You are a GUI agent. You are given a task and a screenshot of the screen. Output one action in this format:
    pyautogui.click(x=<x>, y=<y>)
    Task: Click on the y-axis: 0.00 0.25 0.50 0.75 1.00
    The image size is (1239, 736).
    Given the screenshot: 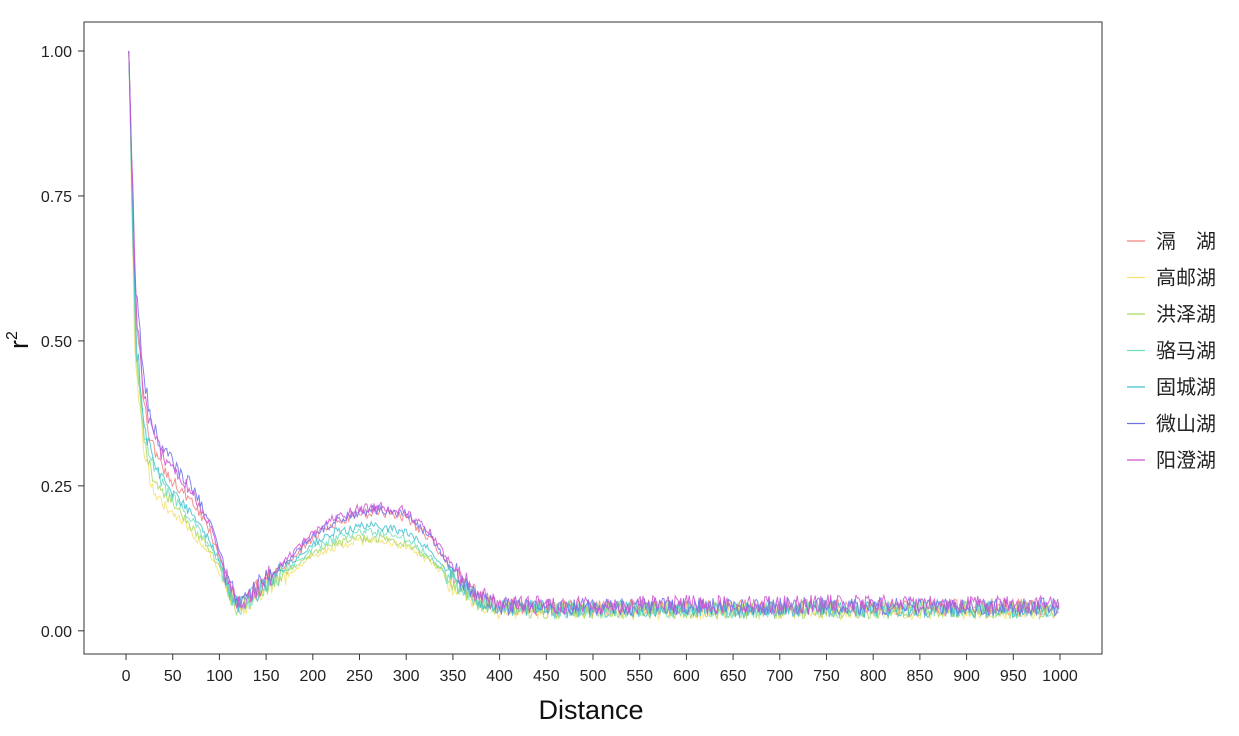 What is the action you would take?
    pyautogui.click(x=62, y=342)
    